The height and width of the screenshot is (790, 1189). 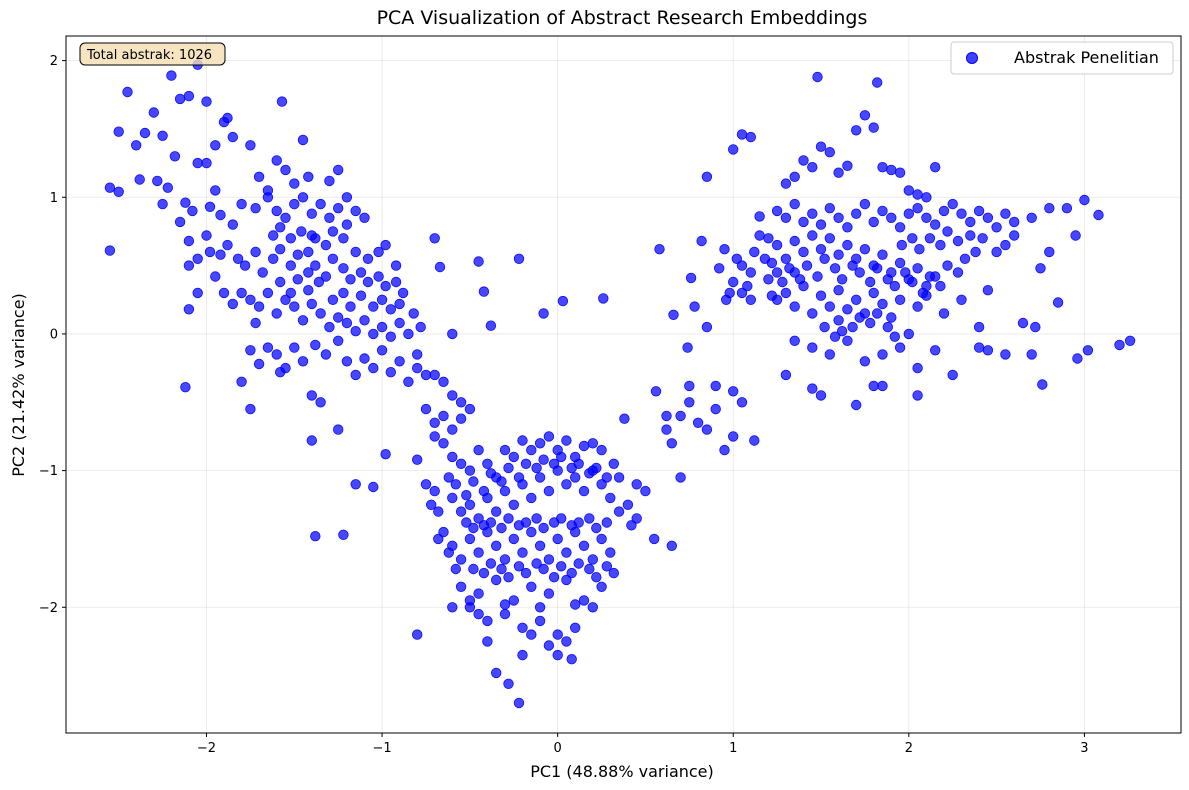 What do you see at coordinates (1062, 58) in the screenshot?
I see `legend: Abstrak Penelitian` at bounding box center [1062, 58].